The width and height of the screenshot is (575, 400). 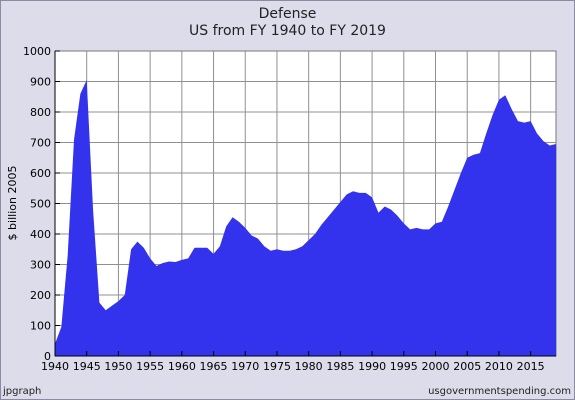 What do you see at coordinates (40, 295) in the screenshot?
I see `y-tick-label: 200` at bounding box center [40, 295].